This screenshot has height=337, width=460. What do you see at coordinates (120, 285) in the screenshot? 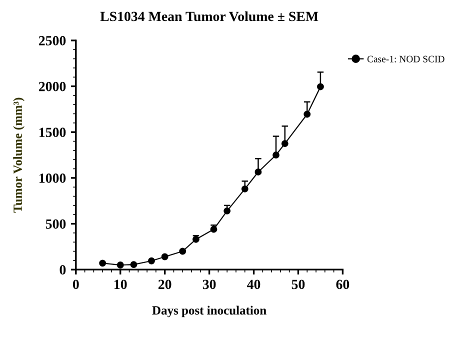
I see `x-tick-label: 10` at bounding box center [120, 285].